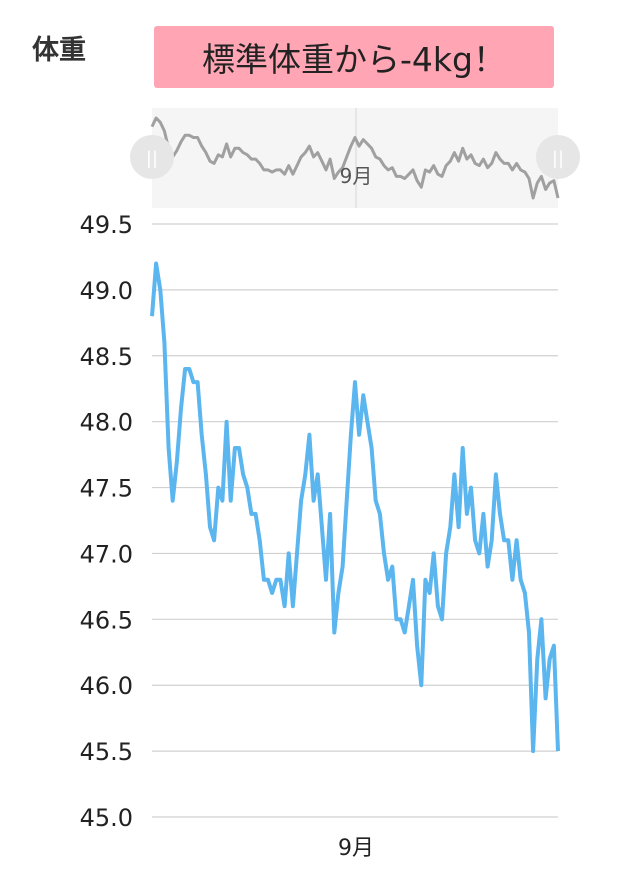 The height and width of the screenshot is (880, 640). I want to click on x-axis-month-label: 9月, so click(356, 848).